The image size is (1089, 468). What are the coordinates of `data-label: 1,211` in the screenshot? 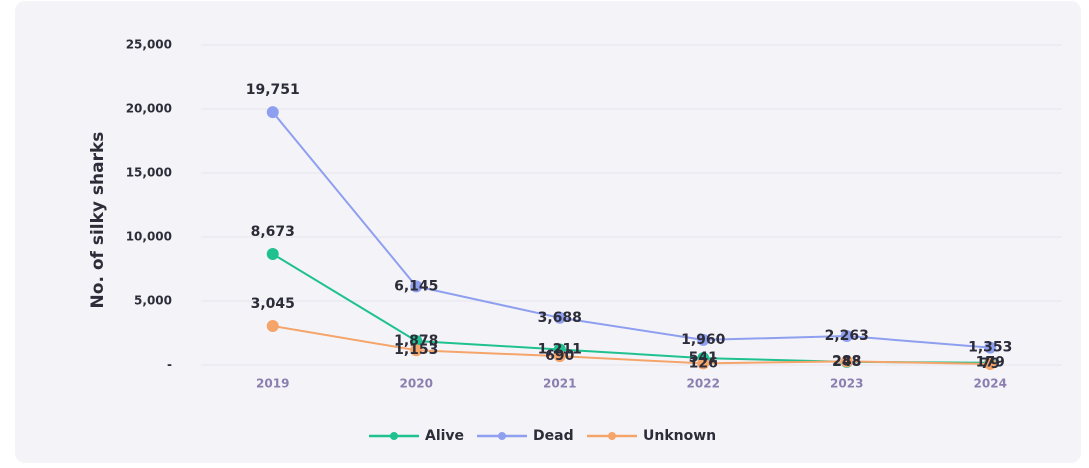 It's located at (560, 349).